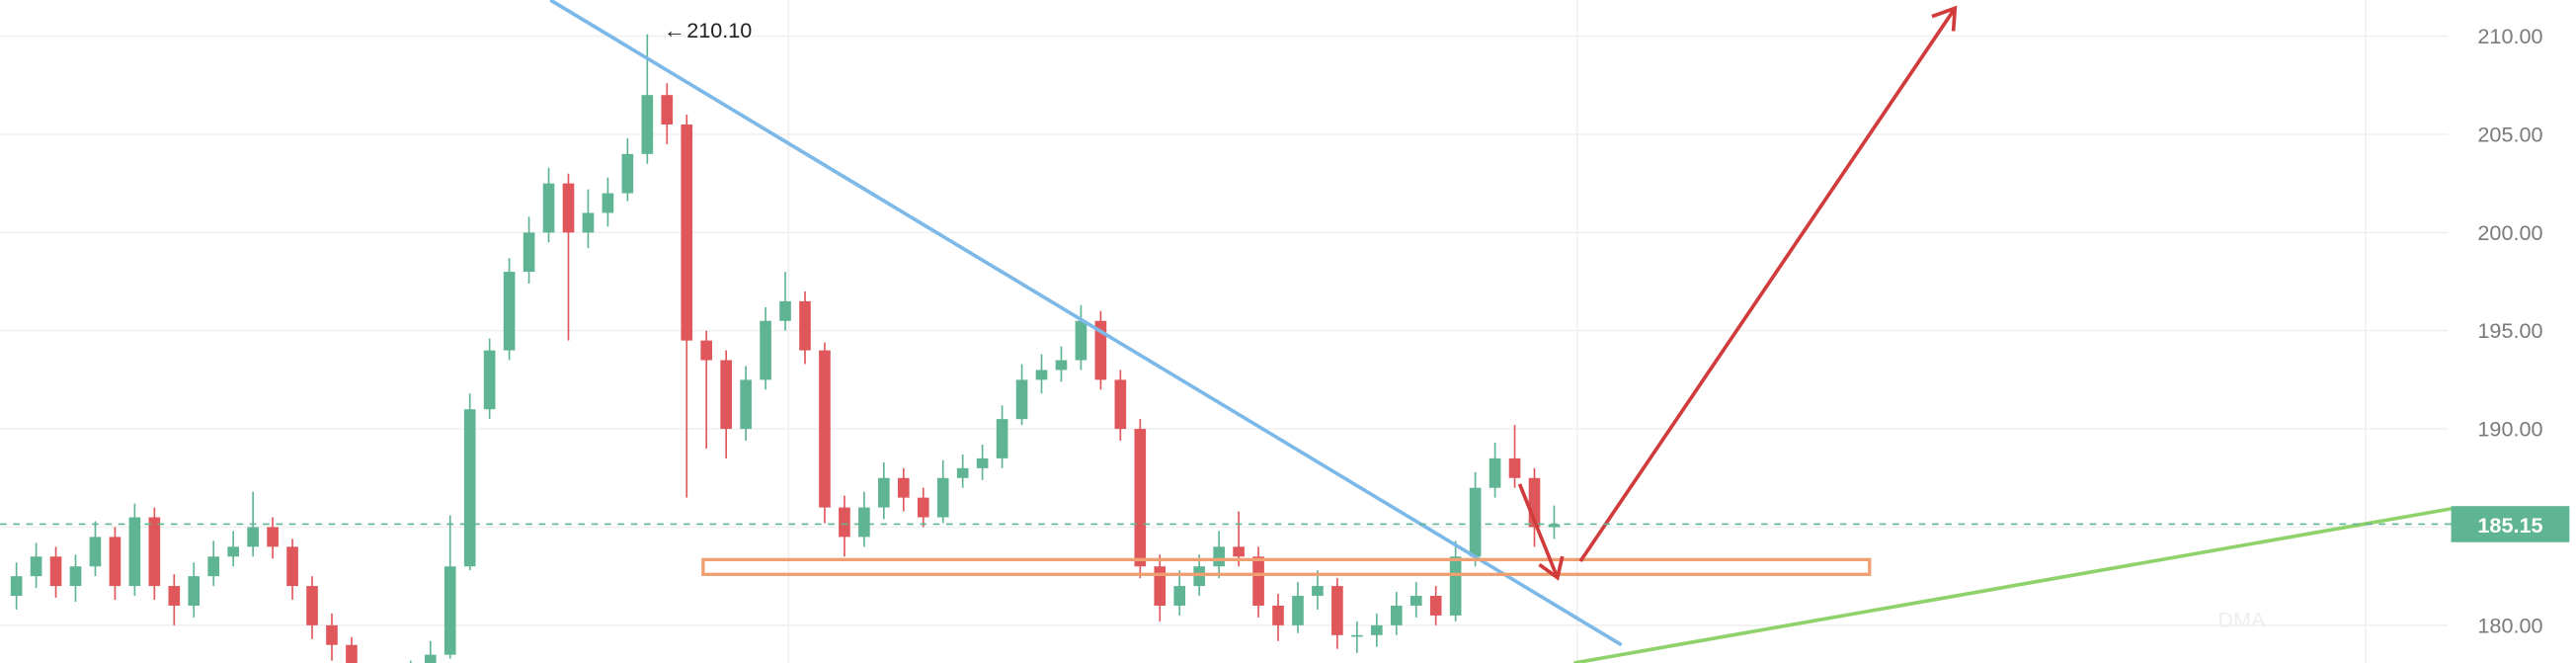  What do you see at coordinates (2509, 625) in the screenshot?
I see `y-tick-label: 180.00` at bounding box center [2509, 625].